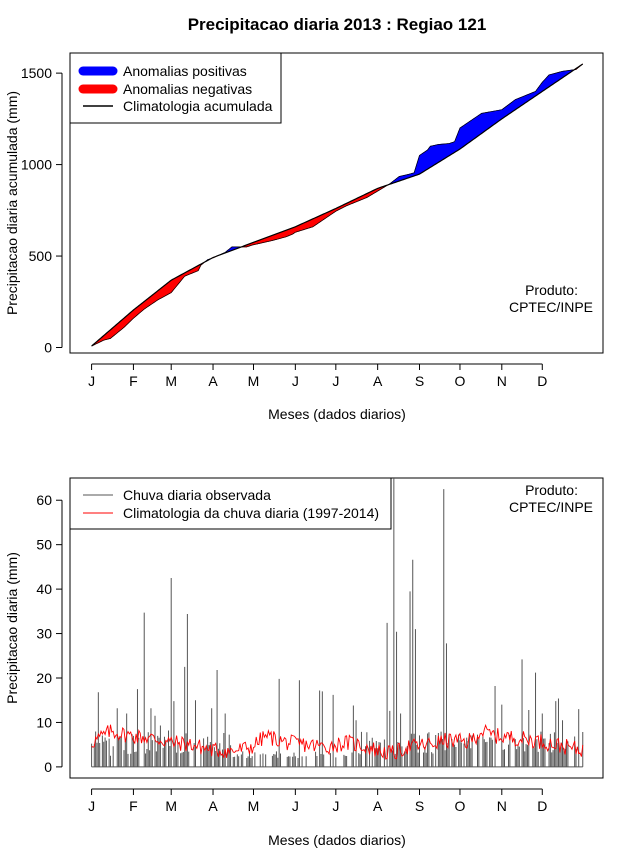 This screenshot has width=640, height=850. I want to click on accumulated-y-tick-label: 1000, so click(36, 165).